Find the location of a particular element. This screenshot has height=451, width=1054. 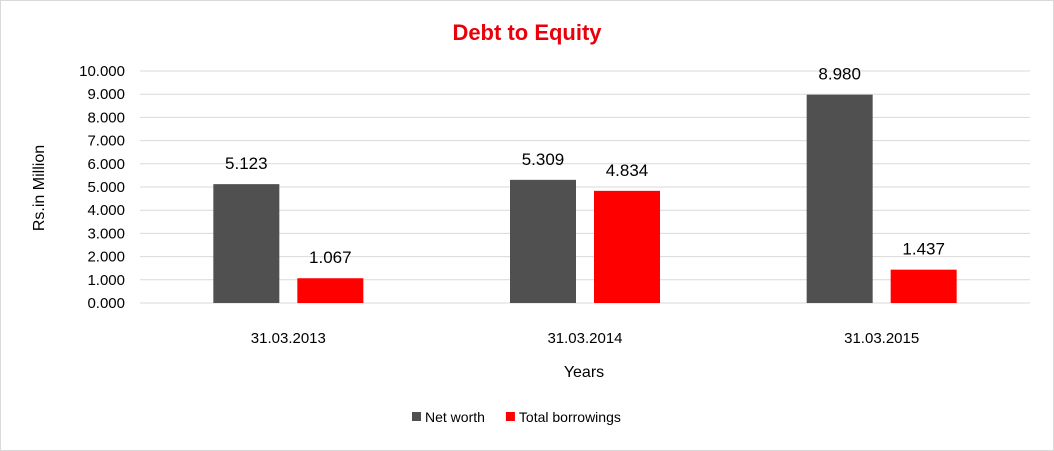

x-axis-categories: 31.03.2013 31.03.2014 31.03.2015 is located at coordinates (585, 338).